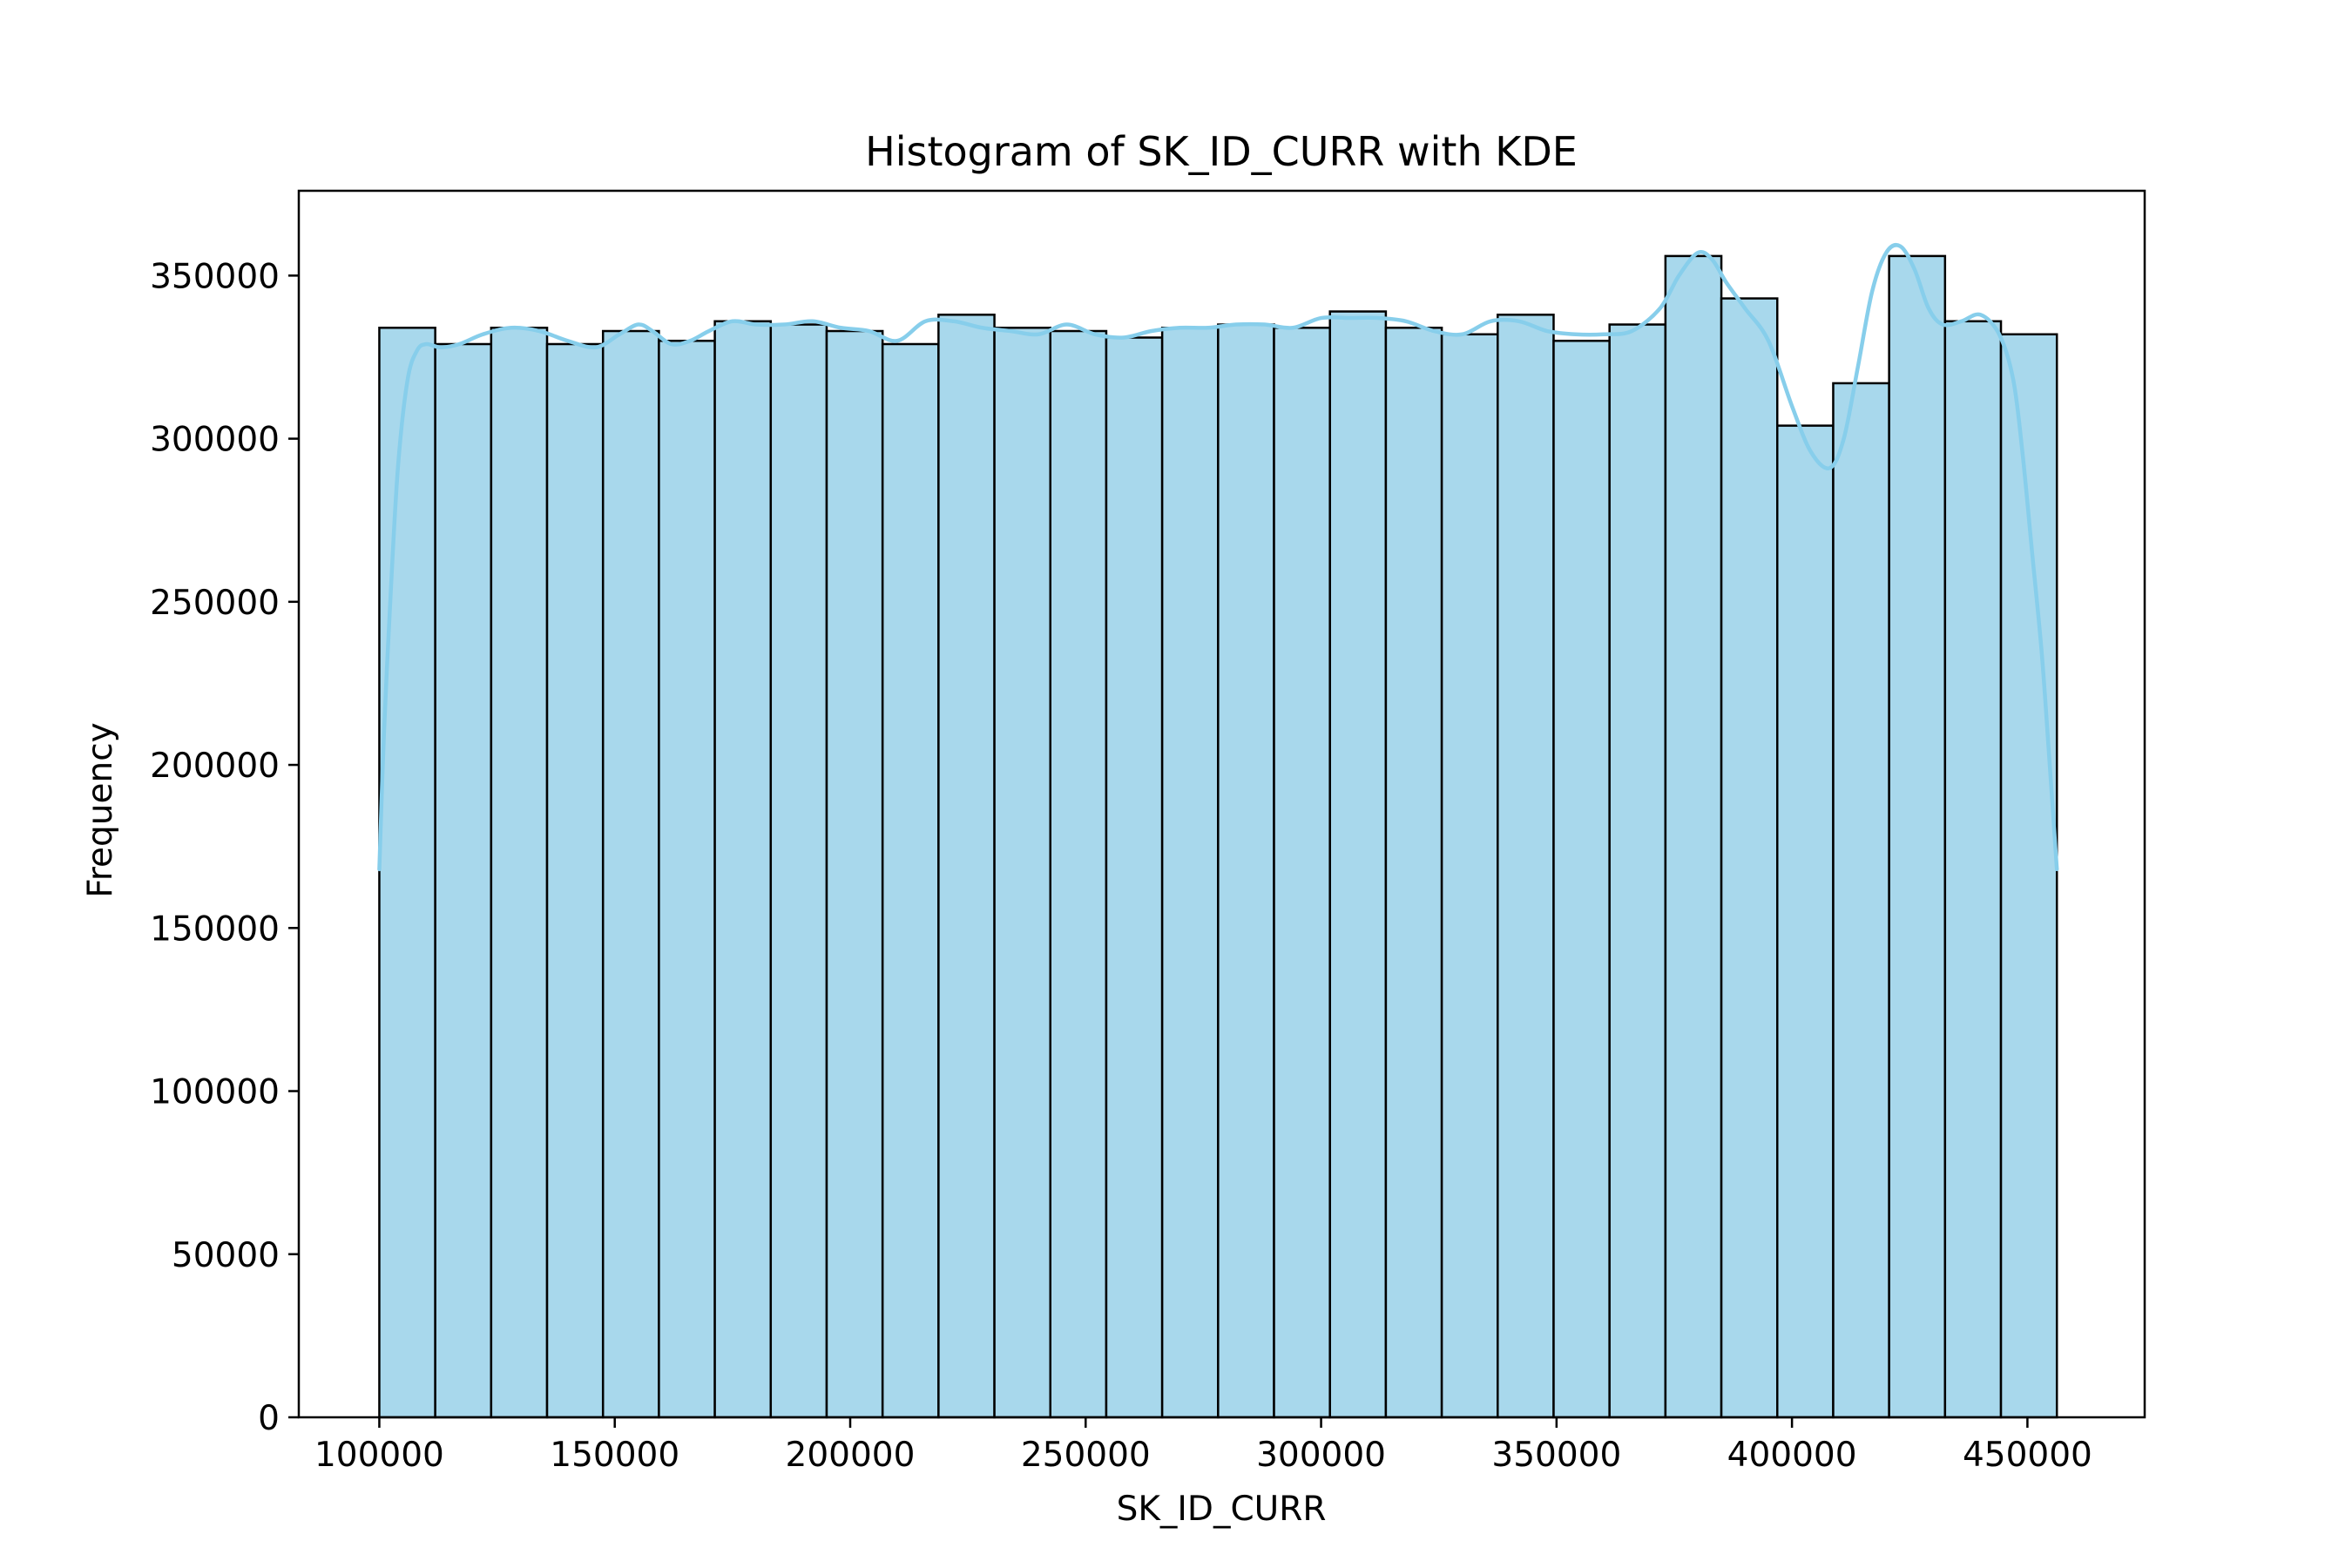 The height and width of the screenshot is (1568, 2352). Describe the element at coordinates (379, 1456) in the screenshot. I see `x-tick-label: 100000` at that location.